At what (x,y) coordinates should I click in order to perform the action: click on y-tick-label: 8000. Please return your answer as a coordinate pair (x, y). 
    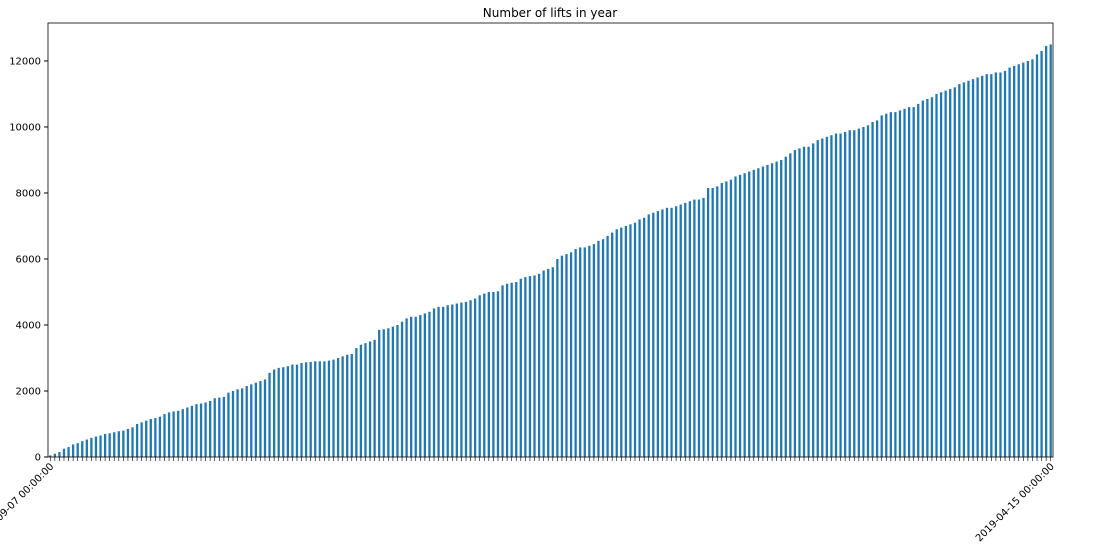
    Looking at the image, I should click on (28, 193).